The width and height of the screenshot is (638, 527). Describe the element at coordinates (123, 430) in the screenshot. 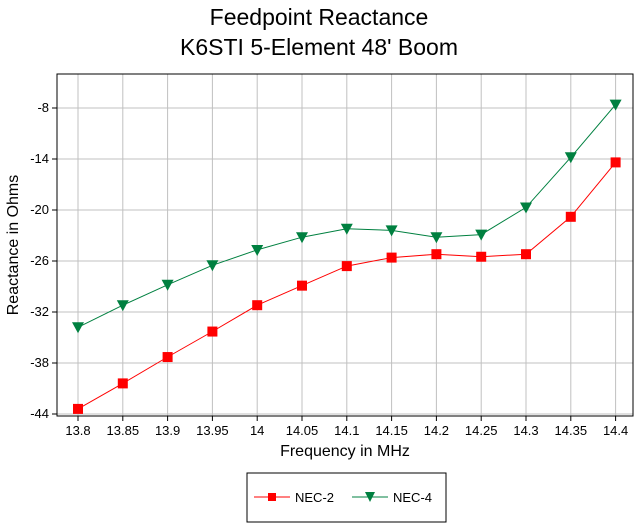

I see `x-tick-label: 13.85` at that location.